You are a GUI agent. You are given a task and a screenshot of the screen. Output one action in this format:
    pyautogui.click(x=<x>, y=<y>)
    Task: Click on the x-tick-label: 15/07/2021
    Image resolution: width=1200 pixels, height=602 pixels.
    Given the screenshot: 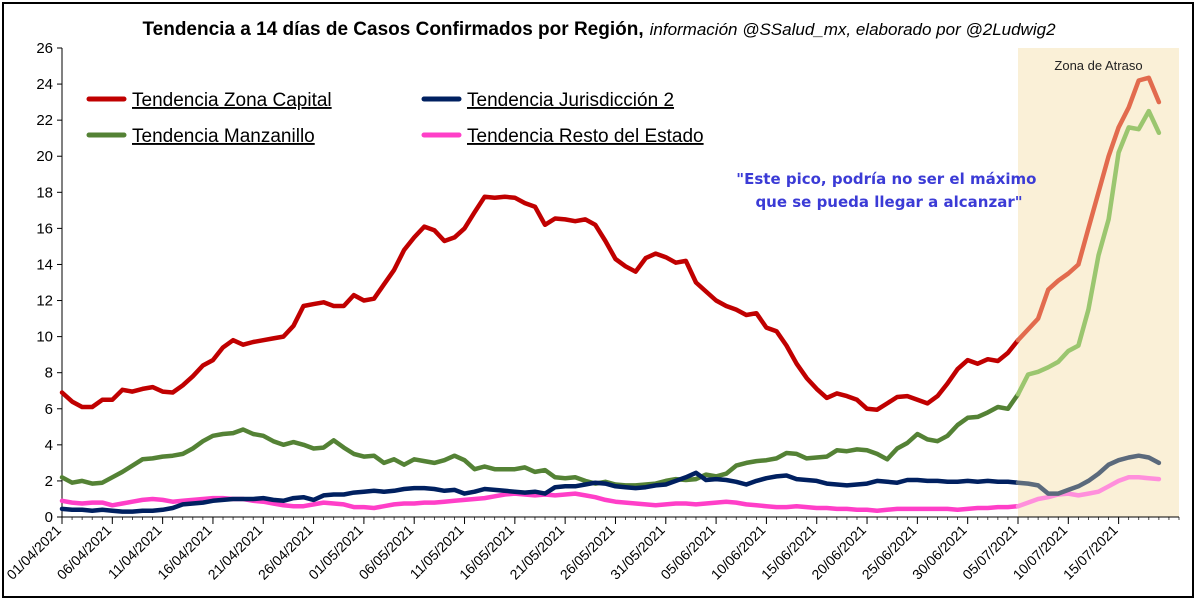 What is the action you would take?
    pyautogui.click(x=1090, y=552)
    